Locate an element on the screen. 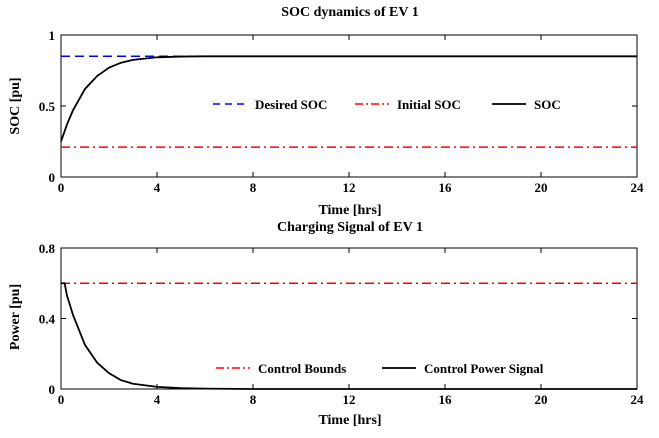 The height and width of the screenshot is (438, 659). chart2-ytick-label: 0.4 is located at coordinates (47, 319).